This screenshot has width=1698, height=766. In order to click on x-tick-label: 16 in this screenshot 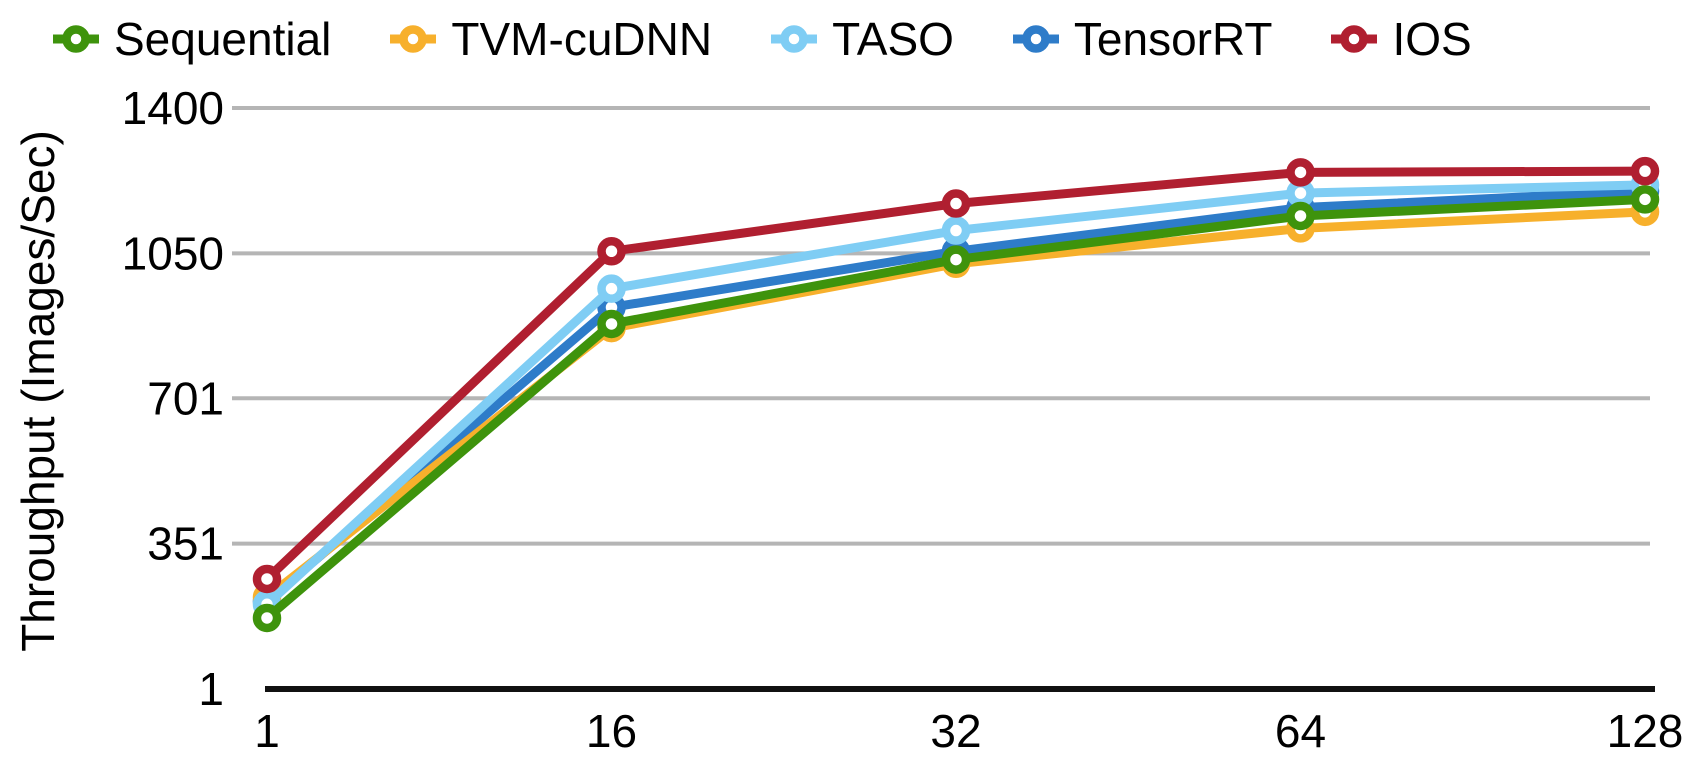, I will do `click(611, 731)`.